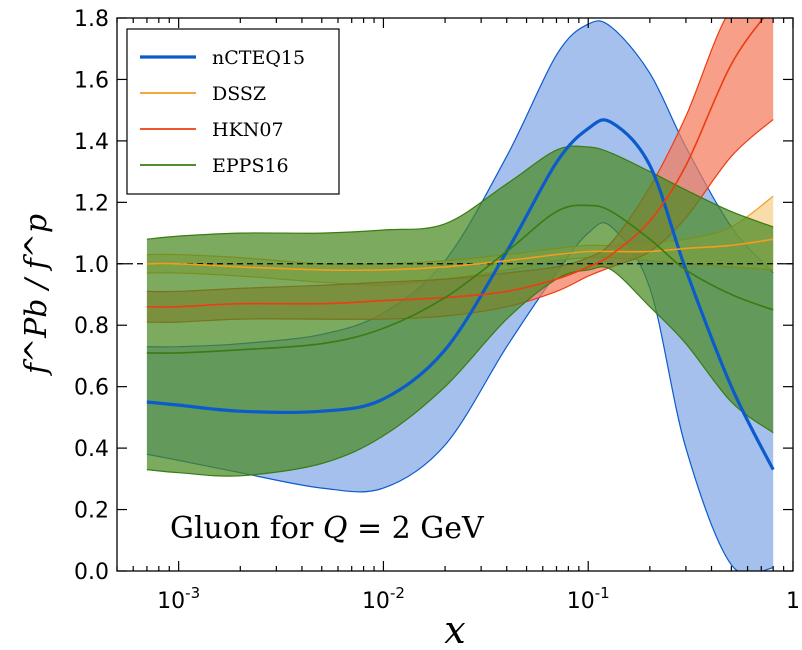 The height and width of the screenshot is (650, 802). Describe the element at coordinates (91, 388) in the screenshot. I see `y-tick-label: 0.6` at that location.